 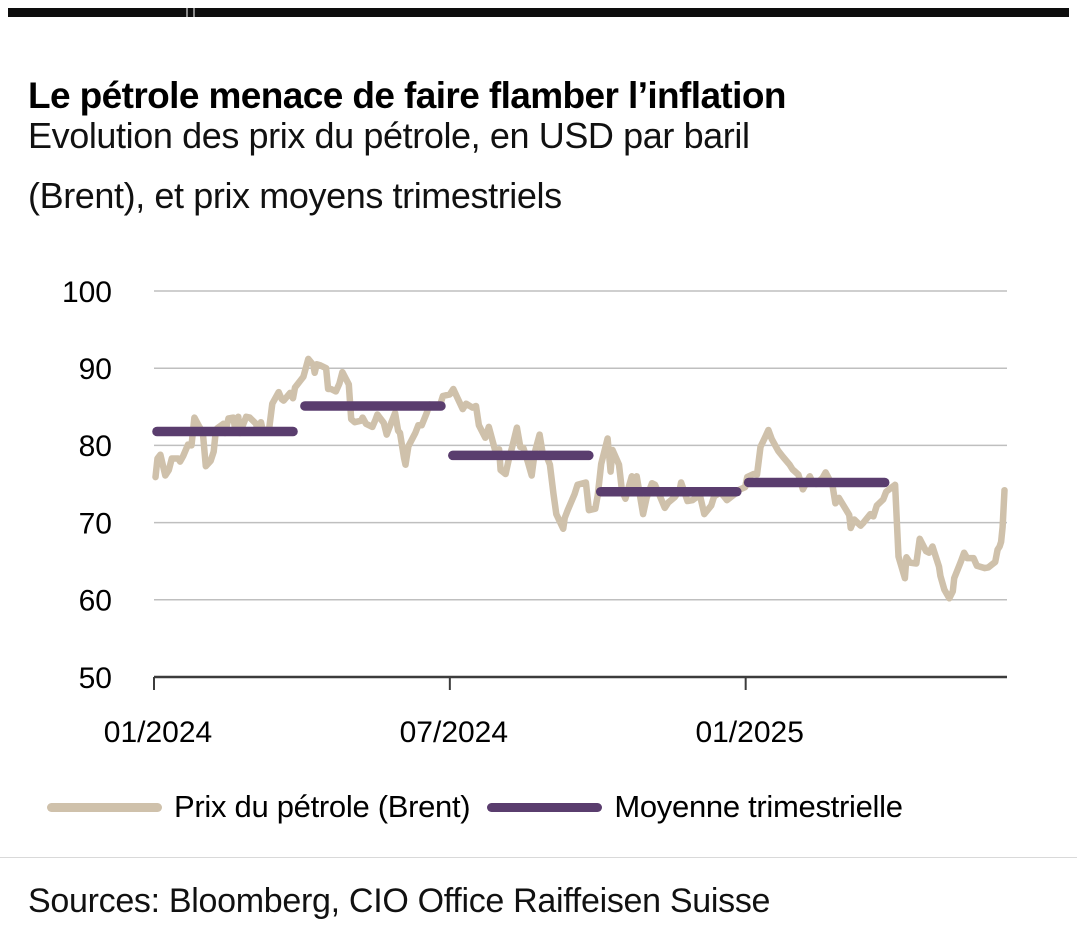 I want to click on x-tick-label: 01/2025, so click(x=749, y=732).